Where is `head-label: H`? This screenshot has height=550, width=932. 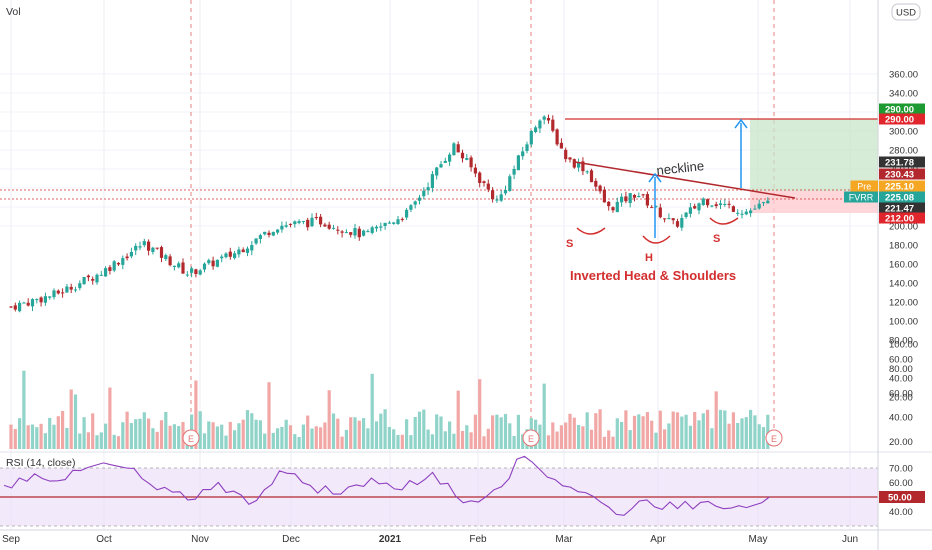
head-label: H is located at coordinates (649, 258).